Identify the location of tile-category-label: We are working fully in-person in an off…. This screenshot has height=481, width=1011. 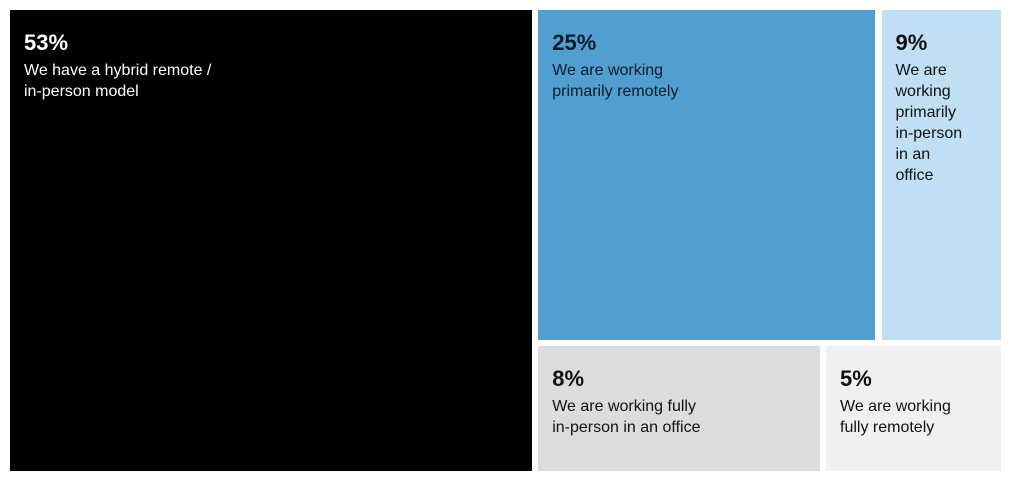
(626, 417).